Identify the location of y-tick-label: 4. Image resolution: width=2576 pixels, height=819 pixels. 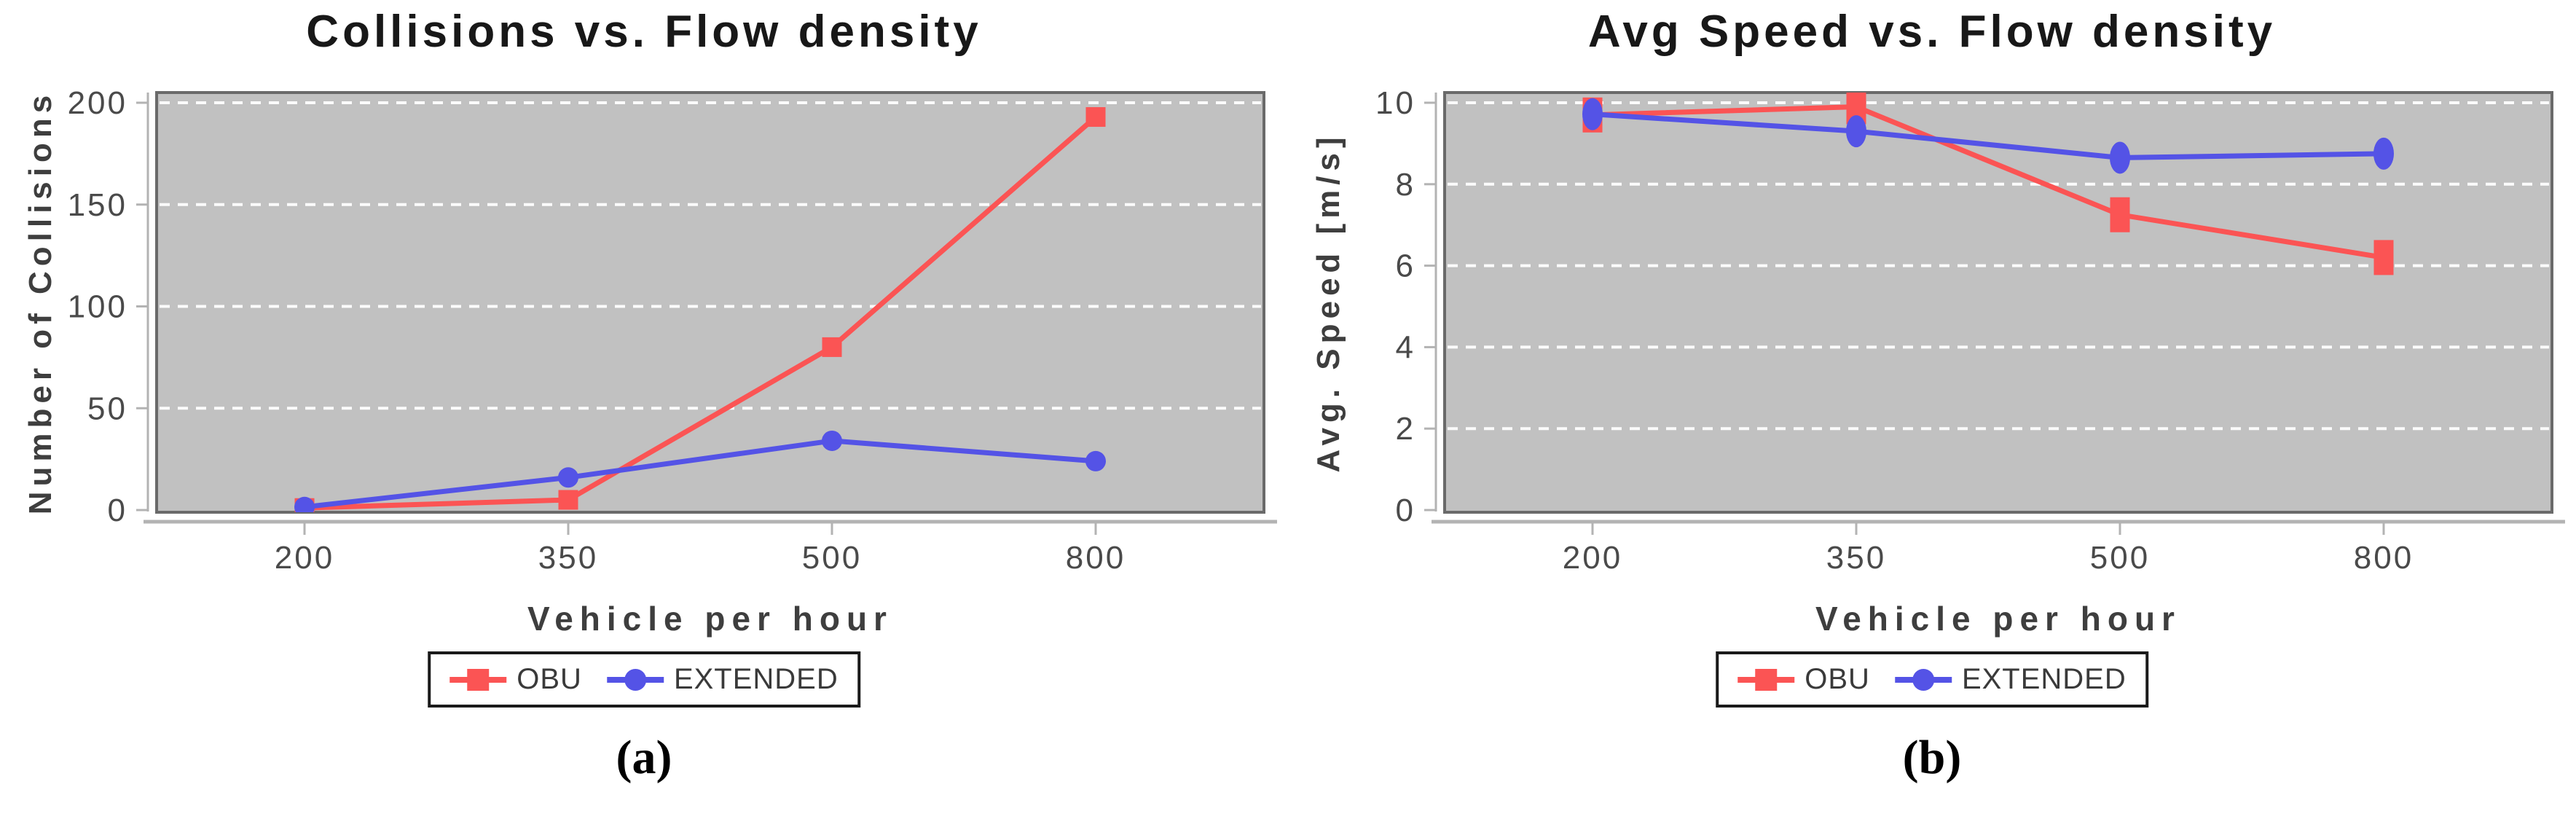
(1405, 347).